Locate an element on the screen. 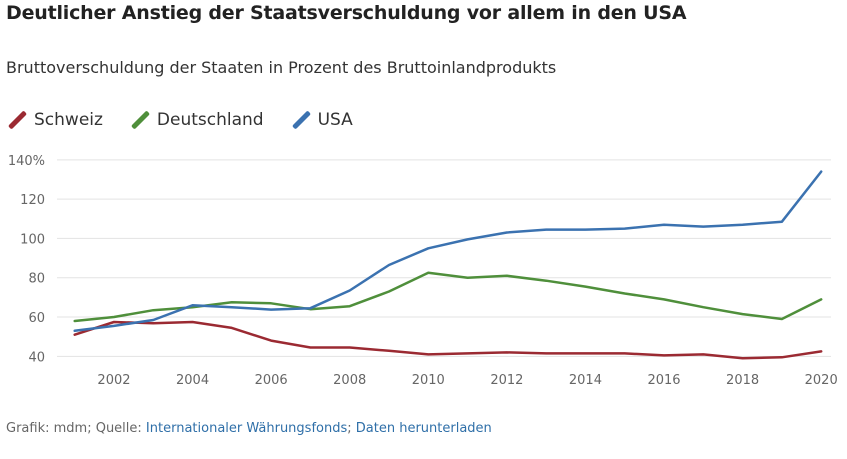  legend-label-usa: USA is located at coordinates (335, 120).